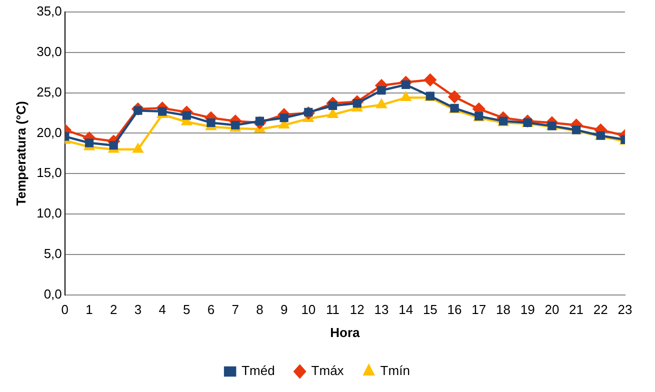 The width and height of the screenshot is (655, 392). What do you see at coordinates (65, 310) in the screenshot?
I see `x-tick-label: 0` at bounding box center [65, 310].